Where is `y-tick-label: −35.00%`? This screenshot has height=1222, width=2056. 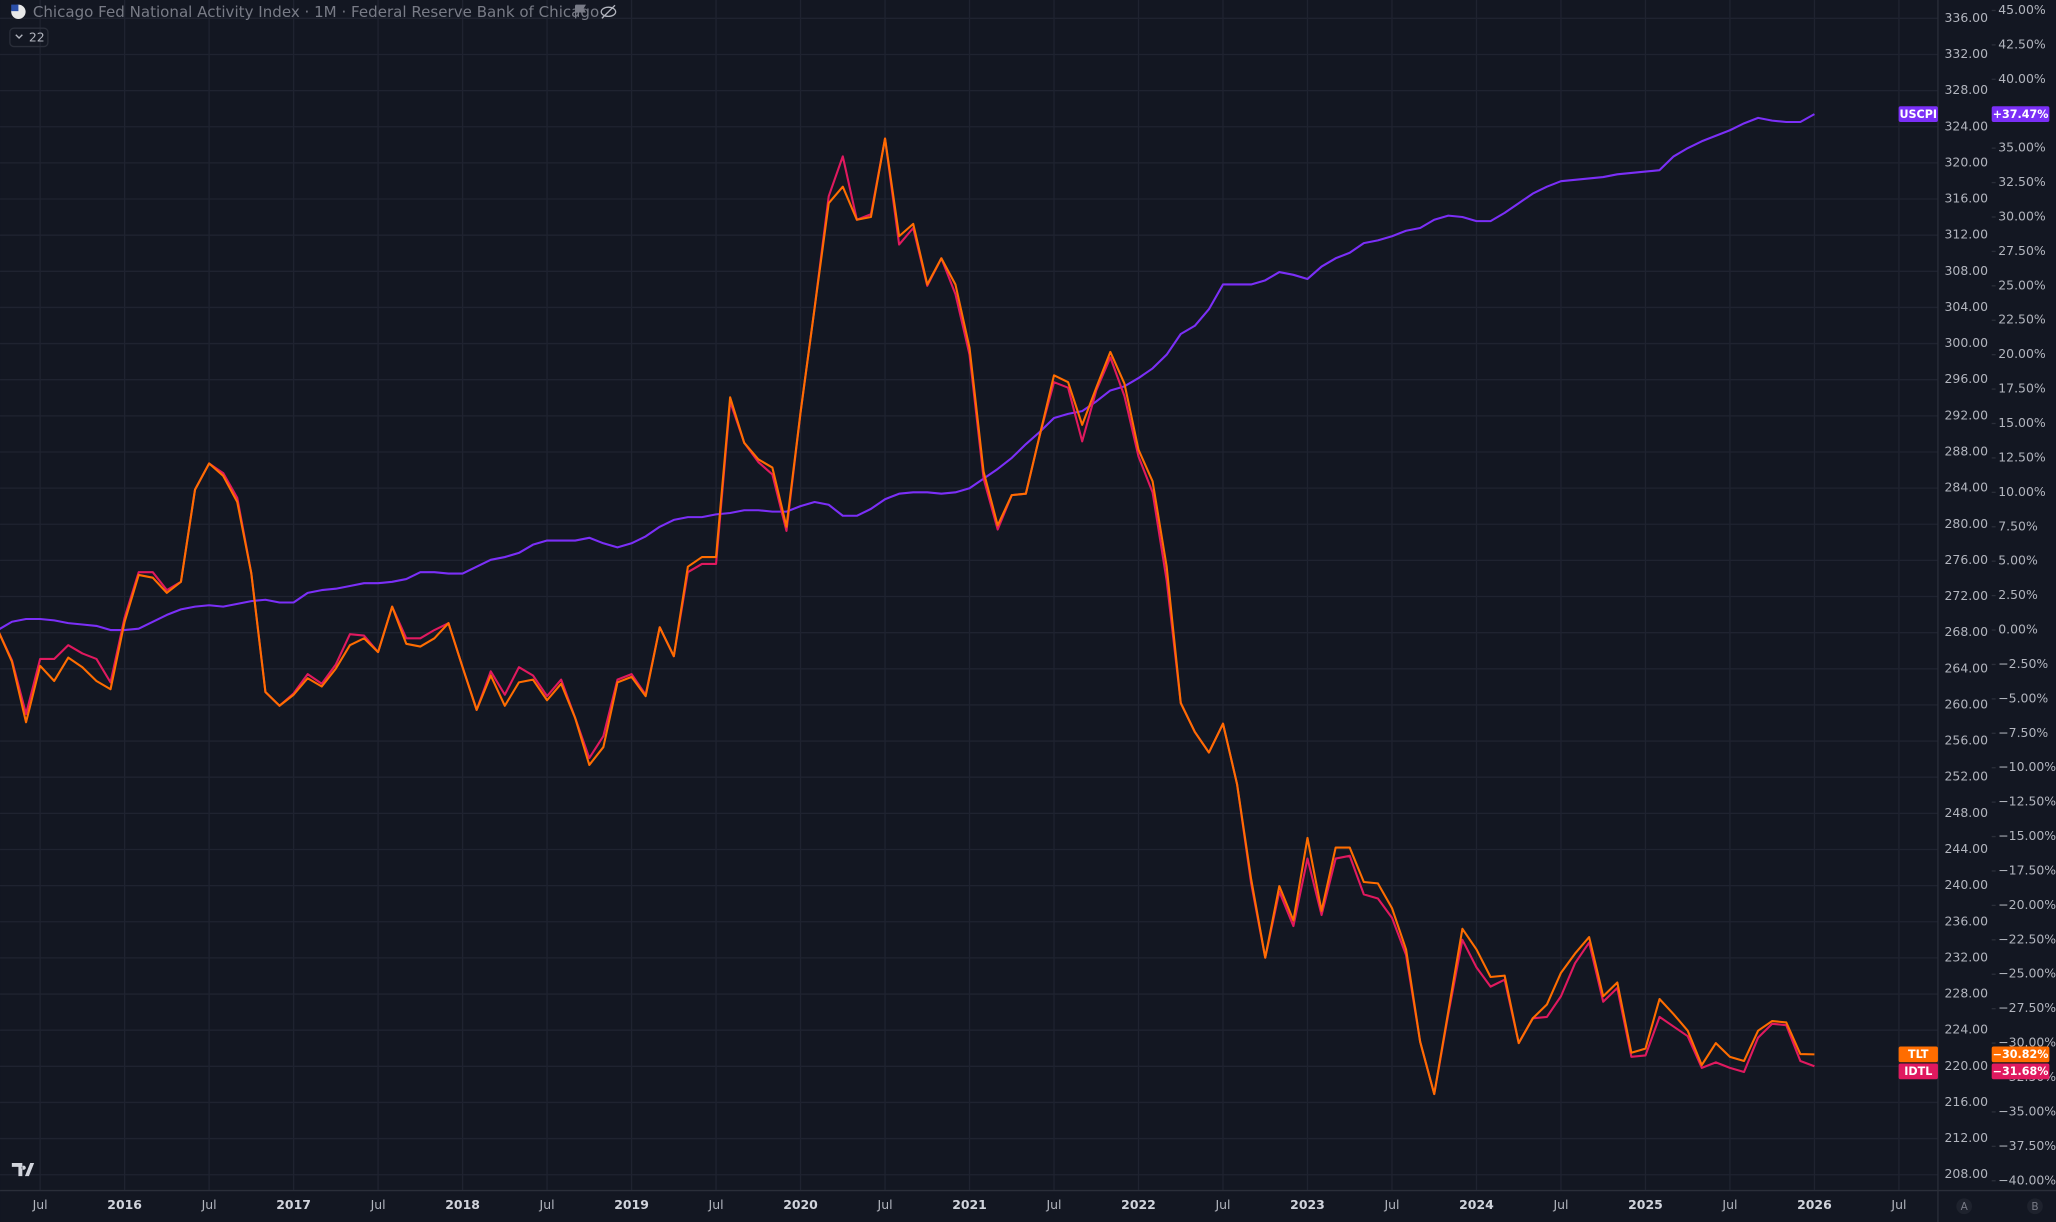
y-tick-label: −35.00% is located at coordinates (2027, 1110).